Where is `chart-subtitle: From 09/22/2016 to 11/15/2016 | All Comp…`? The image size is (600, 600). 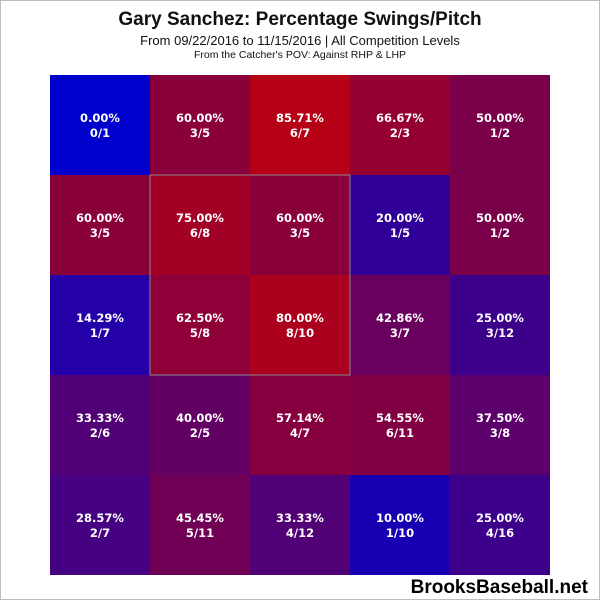 chart-subtitle: From 09/22/2016 to 11/15/2016 | All Comp… is located at coordinates (300, 40).